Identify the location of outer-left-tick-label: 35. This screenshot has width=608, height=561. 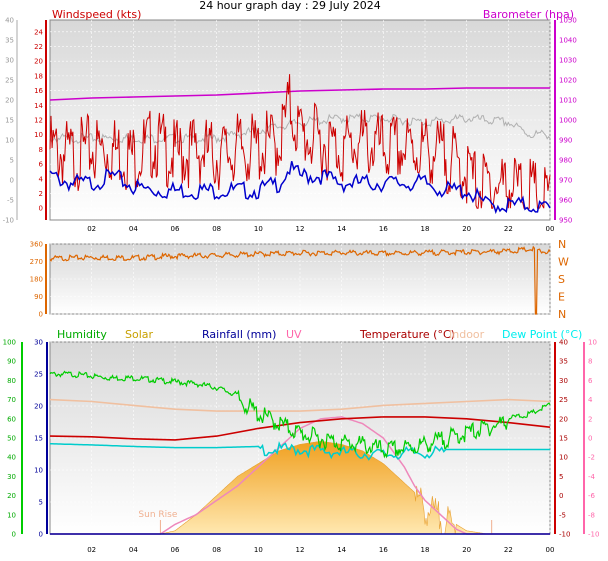
(9, 41).